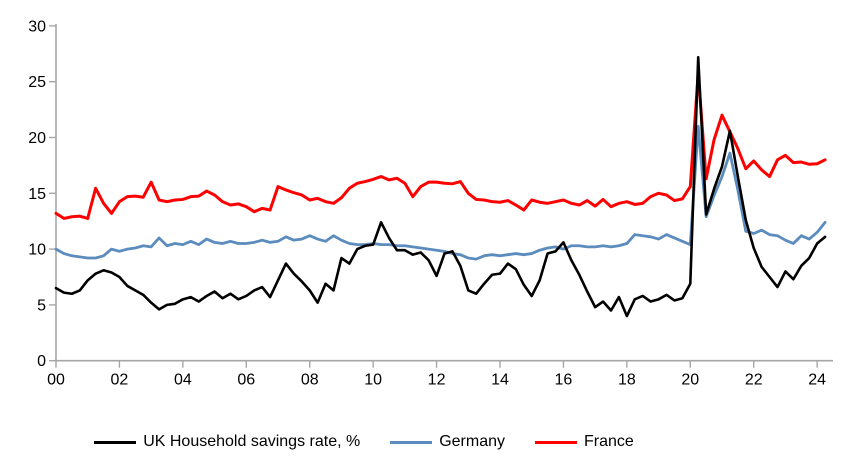 The width and height of the screenshot is (852, 476). What do you see at coordinates (690, 380) in the screenshot?
I see `x-tick-label: 20` at bounding box center [690, 380].